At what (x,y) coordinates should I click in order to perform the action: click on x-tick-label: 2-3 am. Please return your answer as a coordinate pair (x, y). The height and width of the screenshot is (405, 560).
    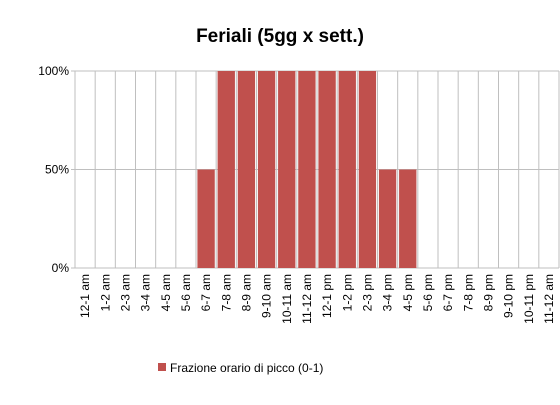
    Looking at the image, I should click on (125, 292).